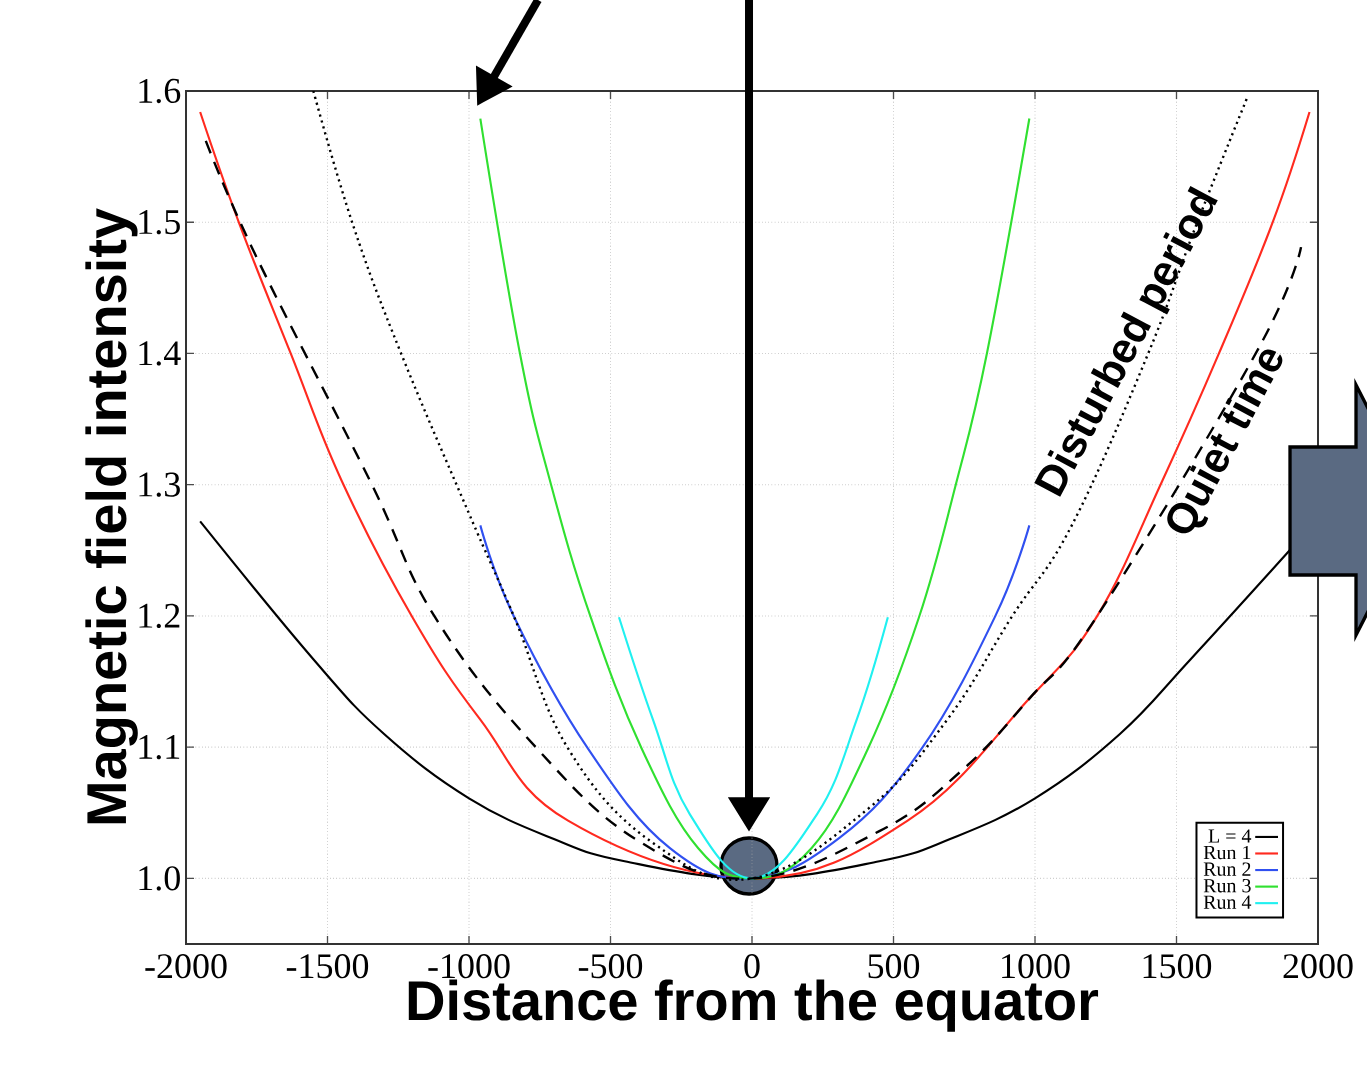  What do you see at coordinates (1036, 966) in the screenshot?
I see `x-tick-label: 1000` at bounding box center [1036, 966].